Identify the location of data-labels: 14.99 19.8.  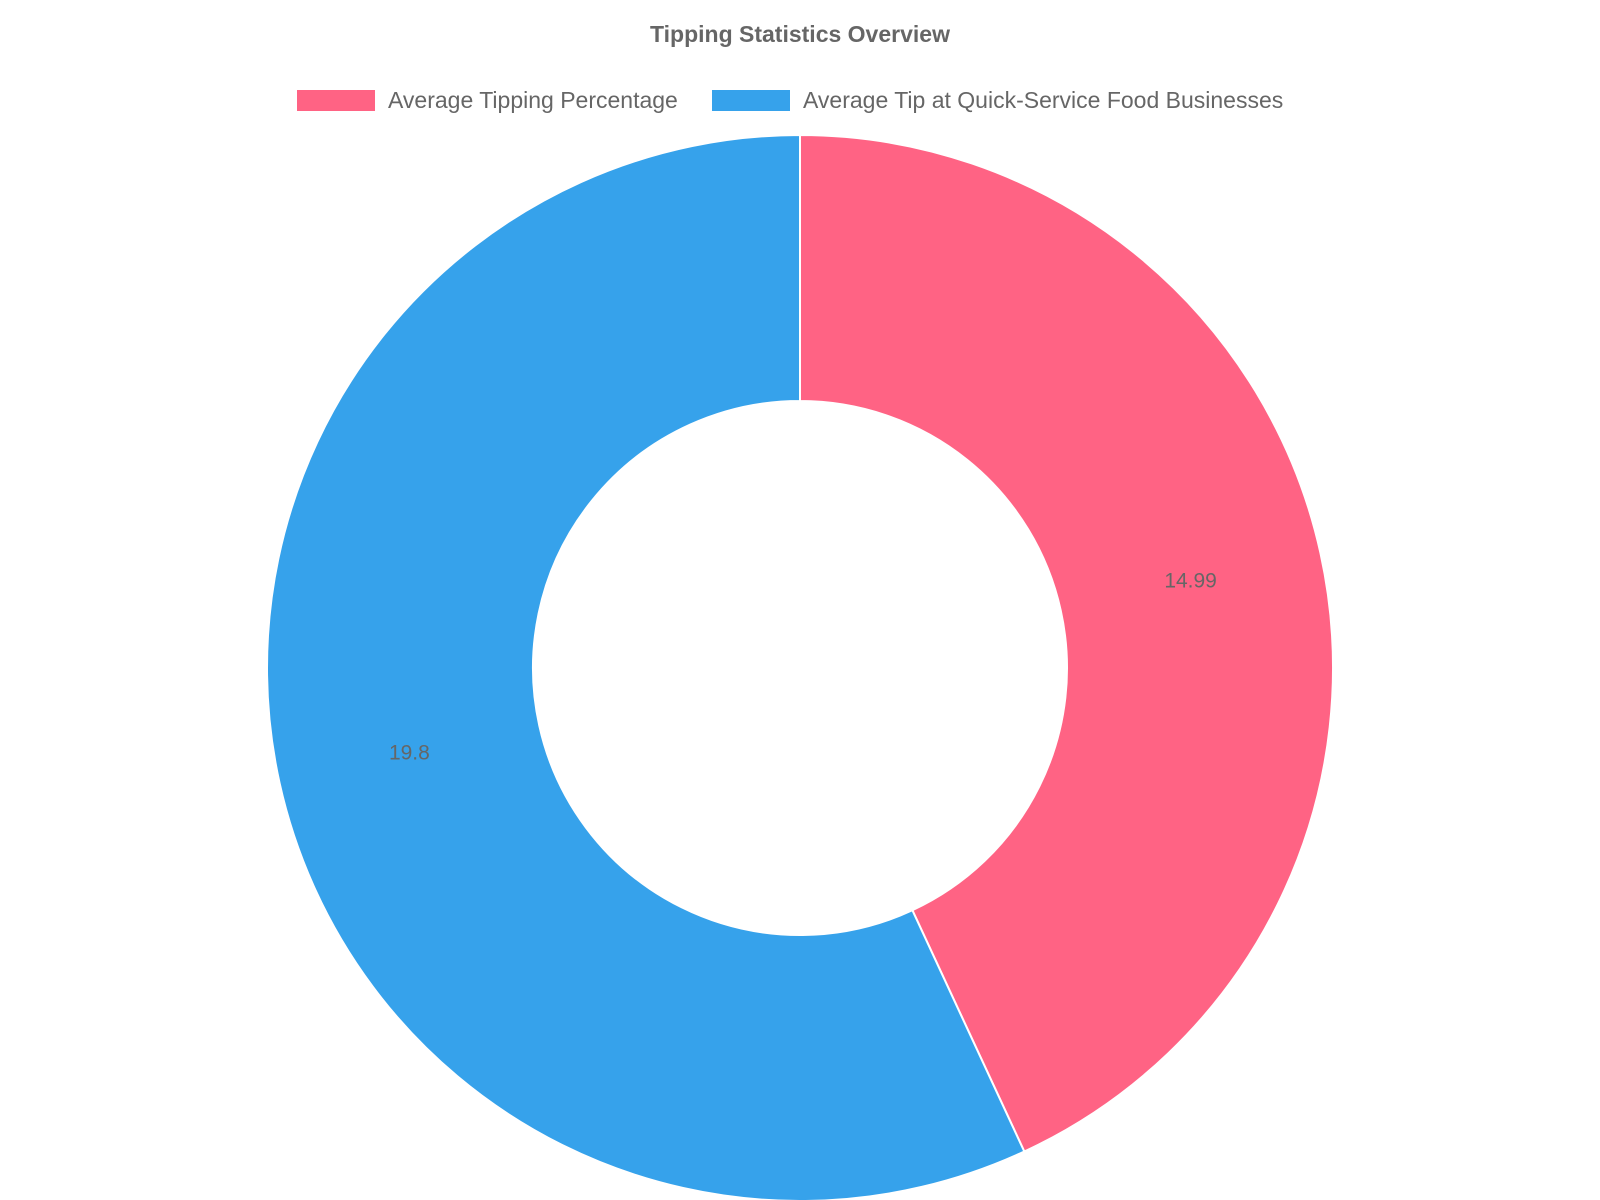
(803, 666).